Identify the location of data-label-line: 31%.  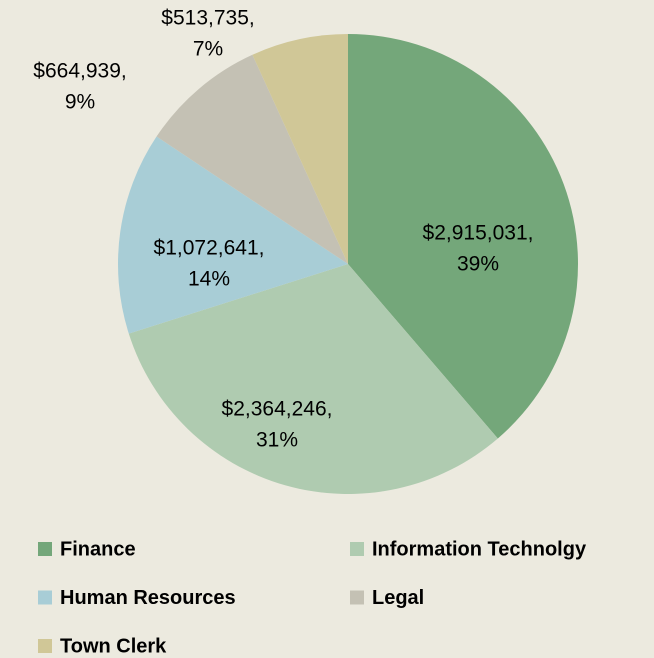
(277, 439).